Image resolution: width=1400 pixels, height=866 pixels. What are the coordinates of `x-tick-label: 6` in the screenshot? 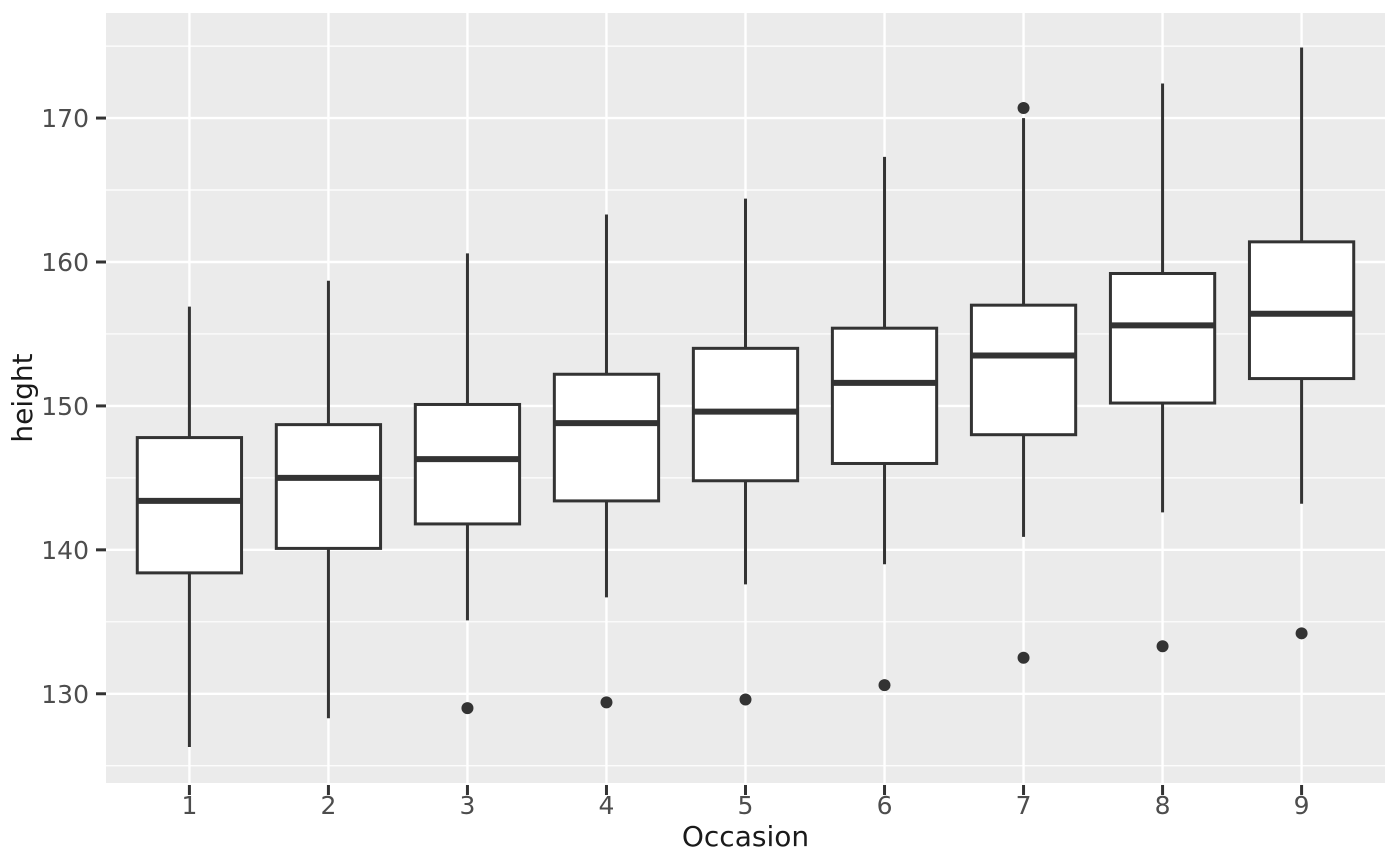 It's located at (885, 805).